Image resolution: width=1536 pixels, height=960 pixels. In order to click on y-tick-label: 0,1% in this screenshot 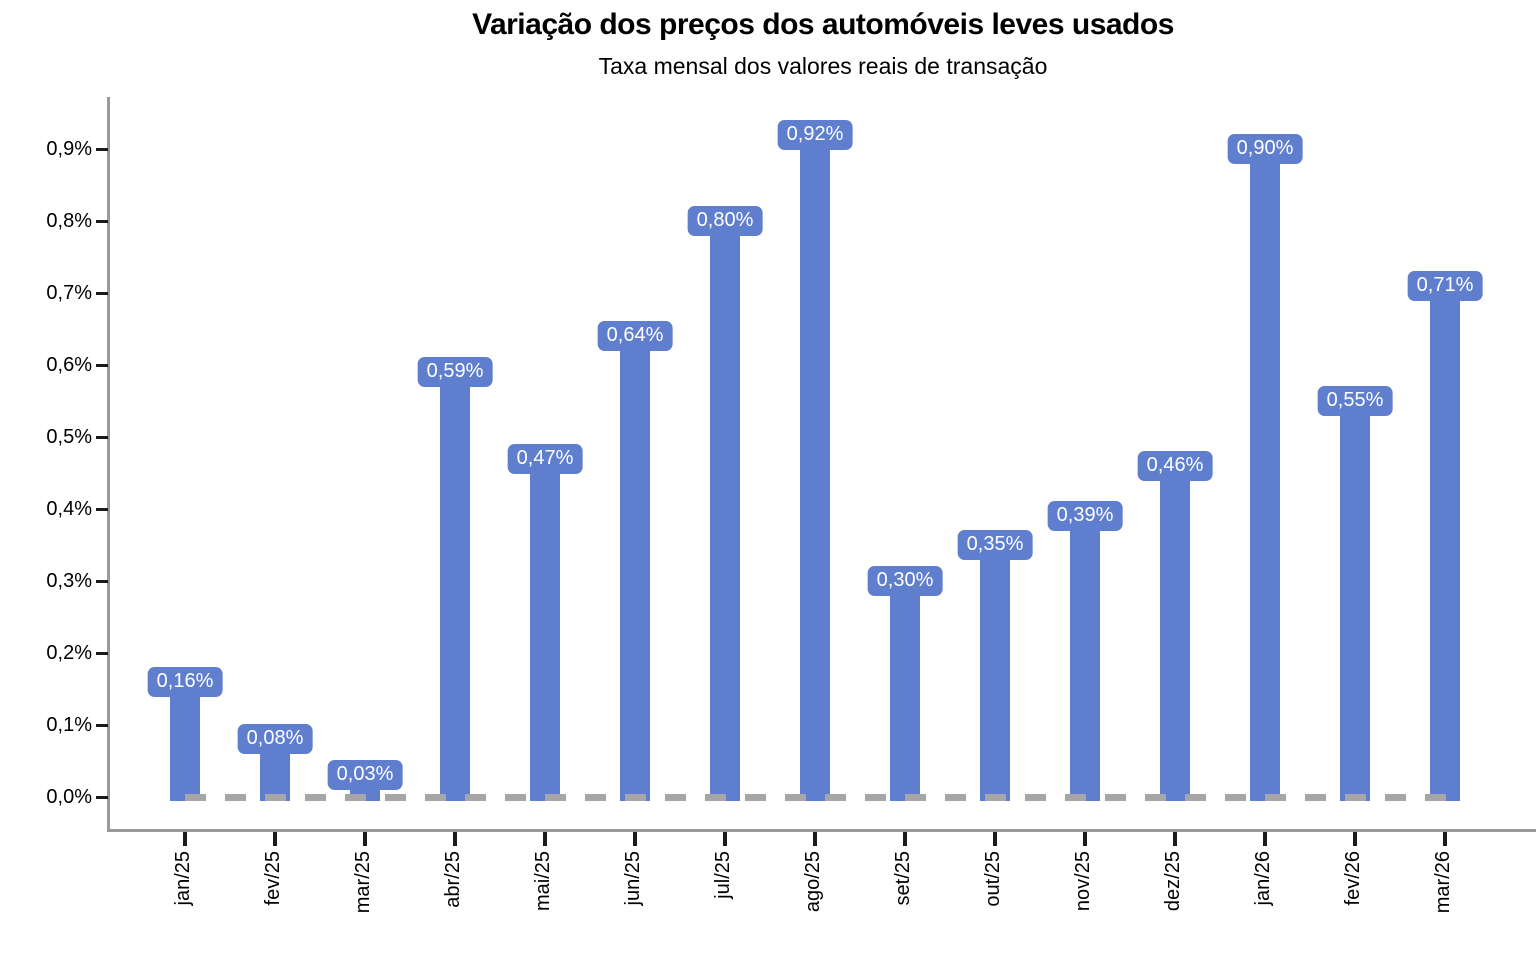, I will do `click(69, 725)`.